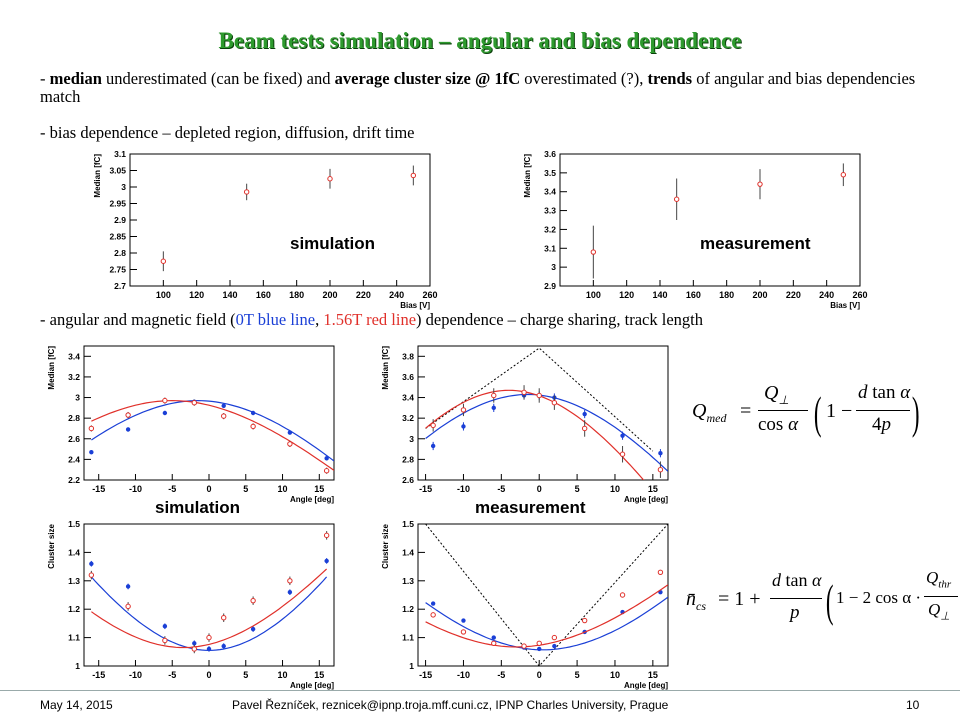 Image resolution: width=960 pixels, height=720 pixels. I want to click on y-tick-label: 3.3, so click(550, 211).